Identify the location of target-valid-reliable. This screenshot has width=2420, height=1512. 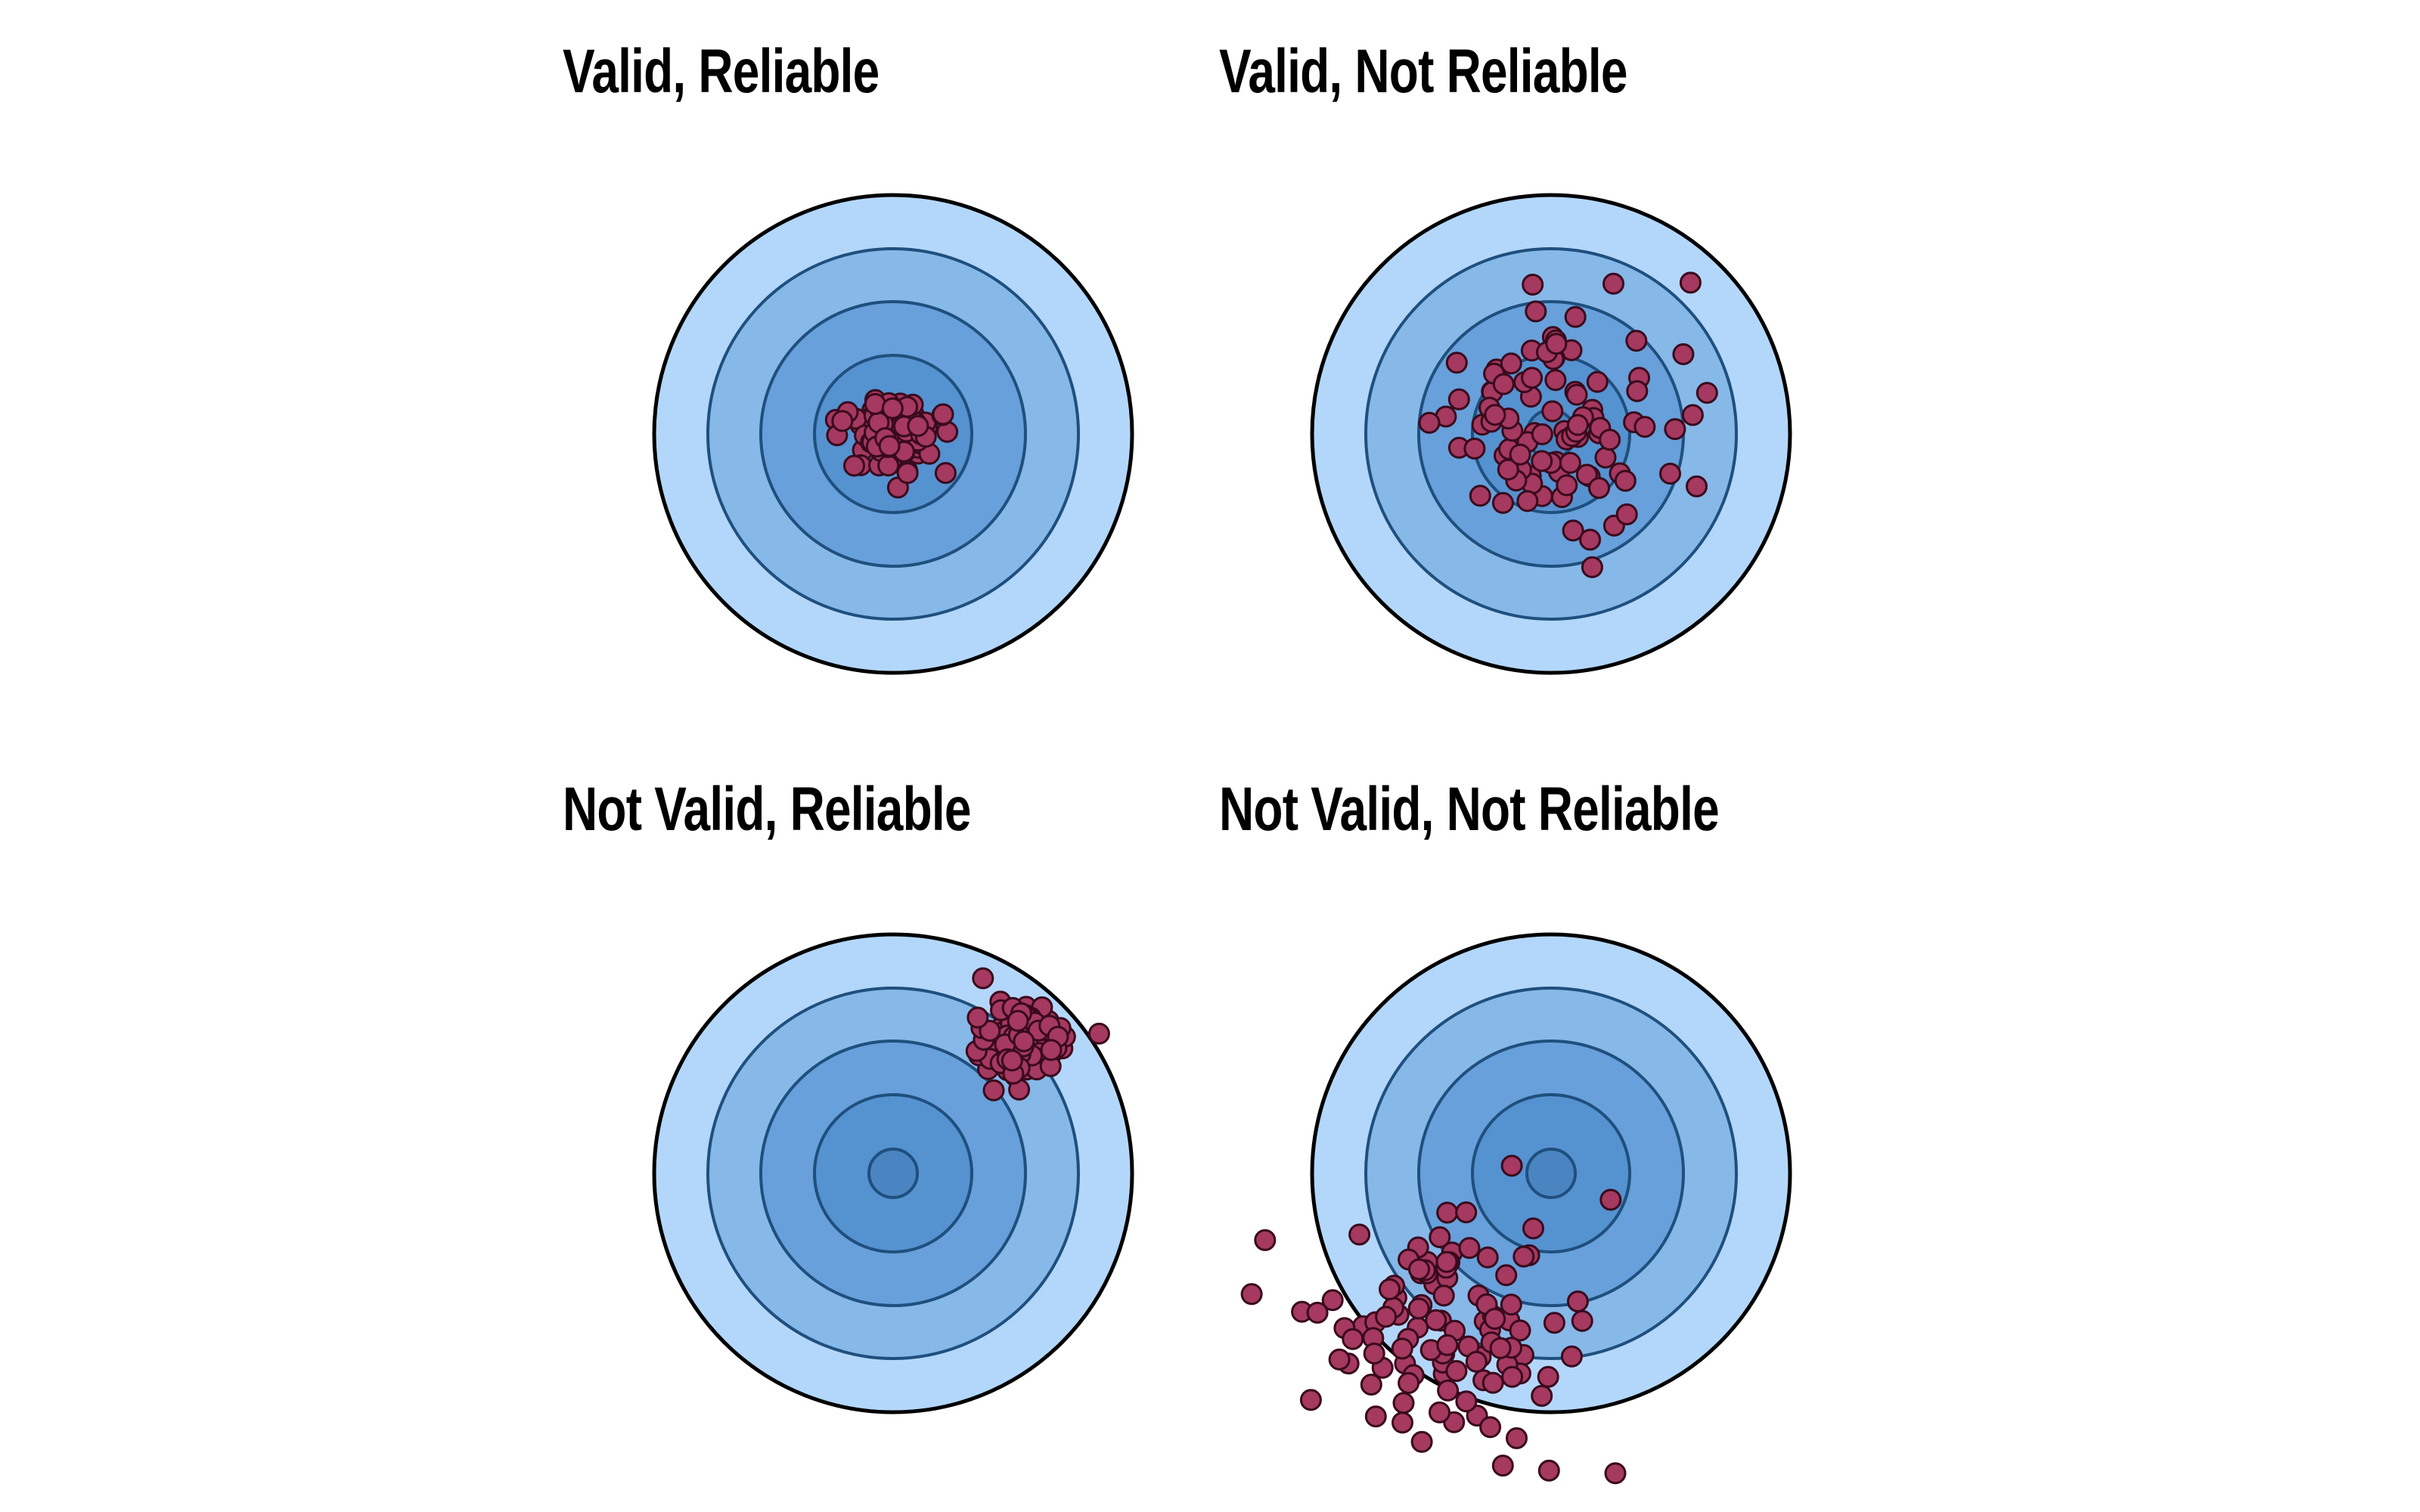
(893, 434).